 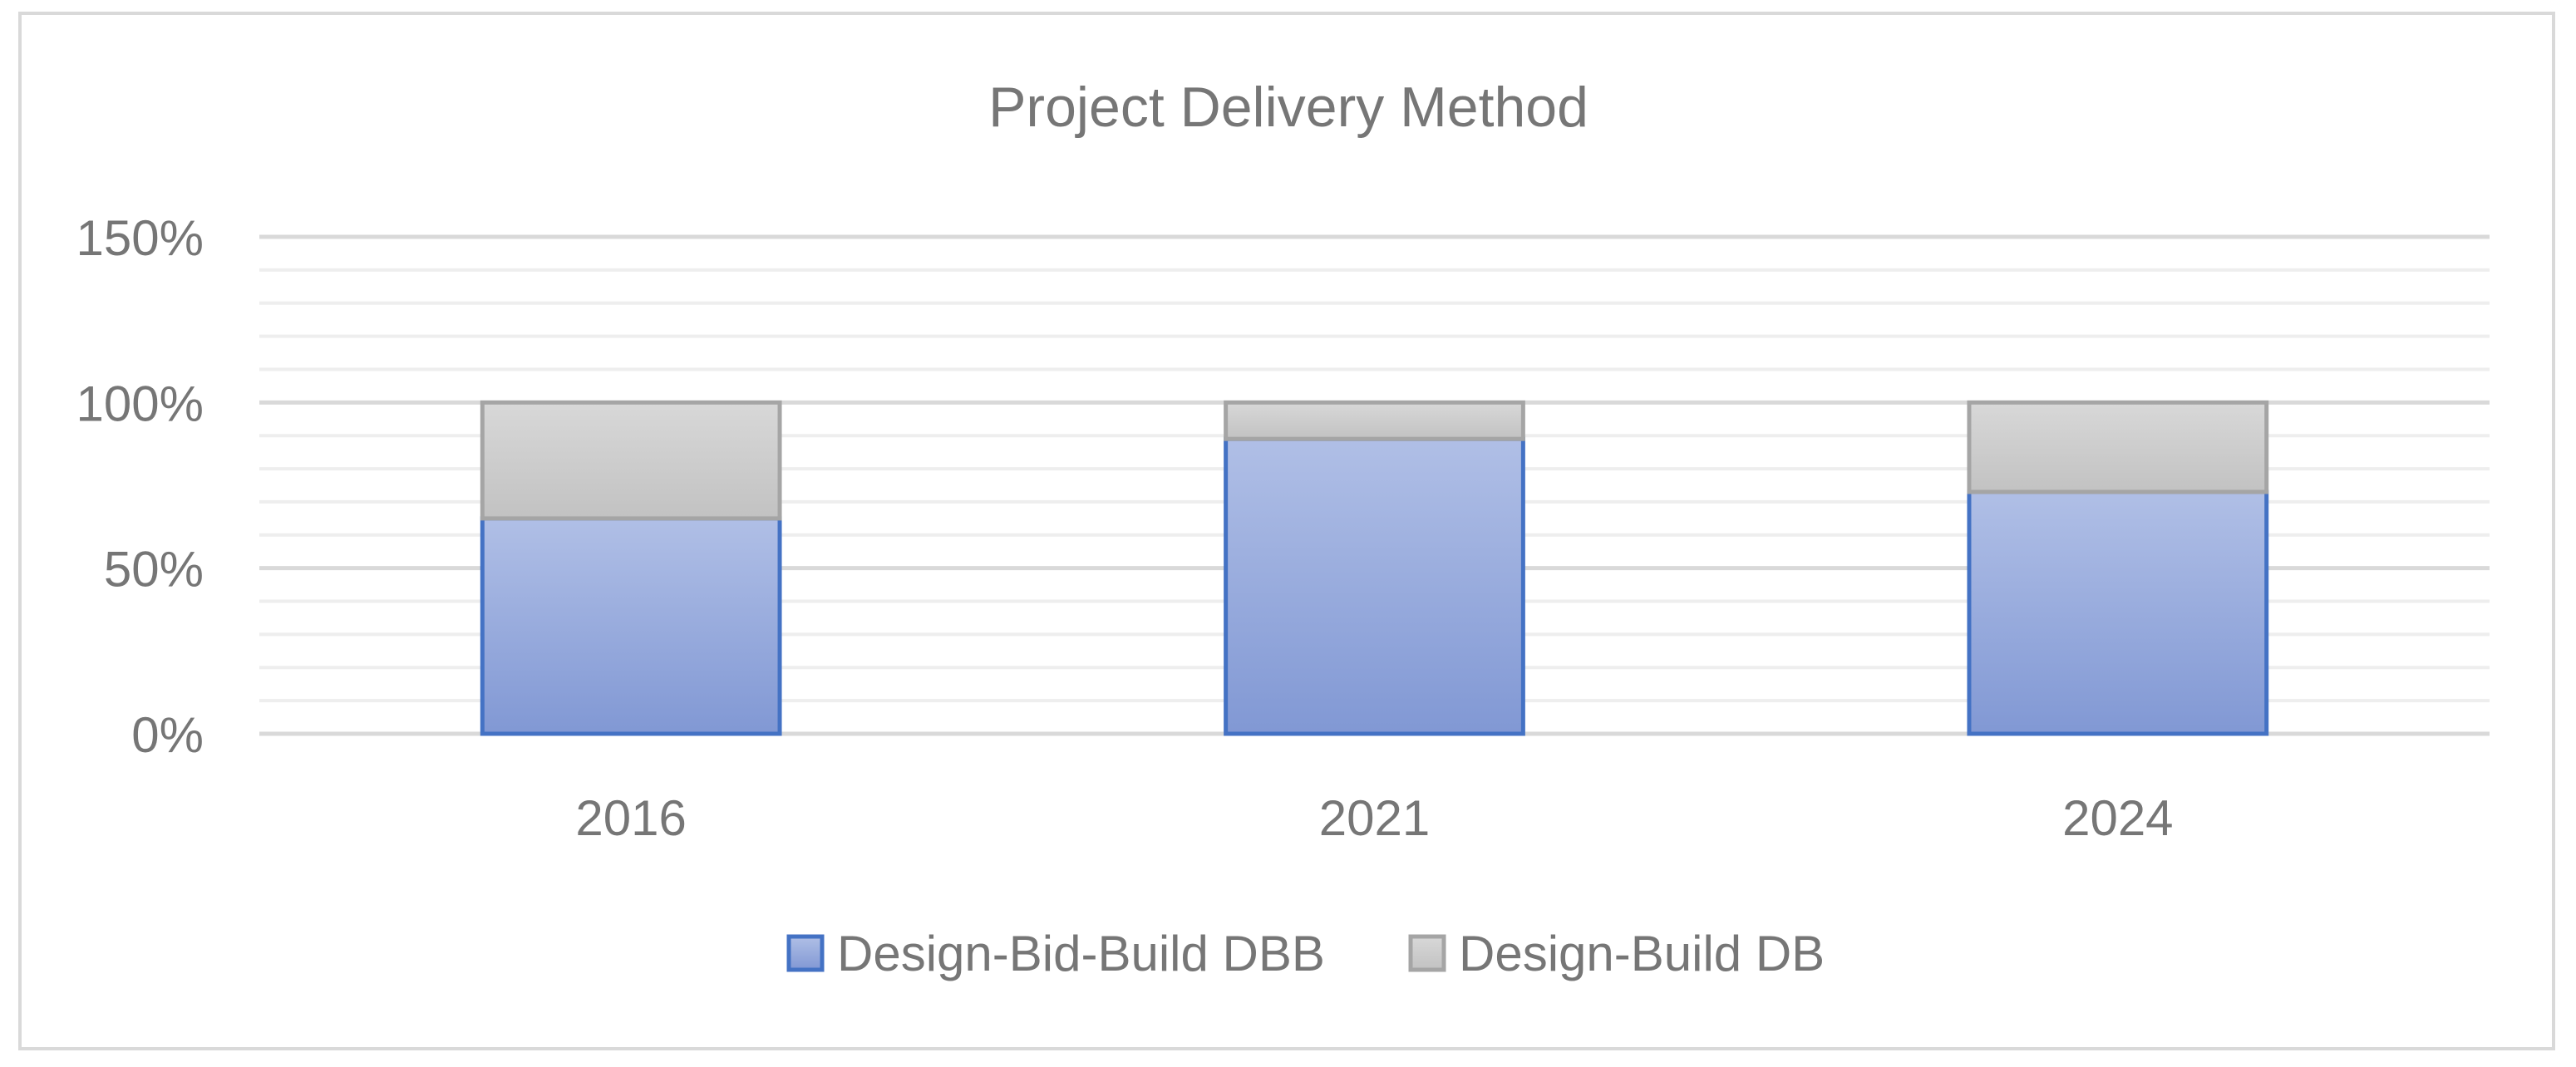 I want to click on bar-design-build-db-2016, so click(x=631, y=461).